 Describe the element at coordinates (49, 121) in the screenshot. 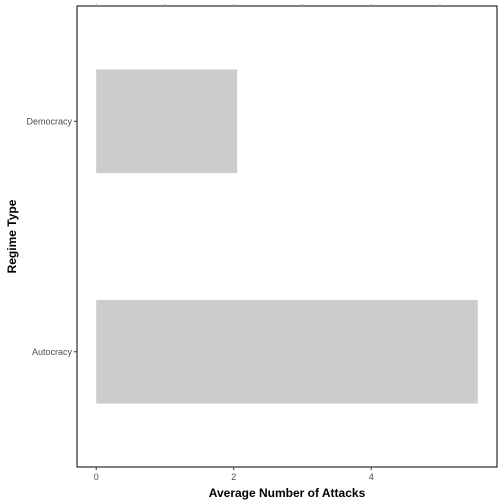

I see `y-tick-label: Democracy` at that location.